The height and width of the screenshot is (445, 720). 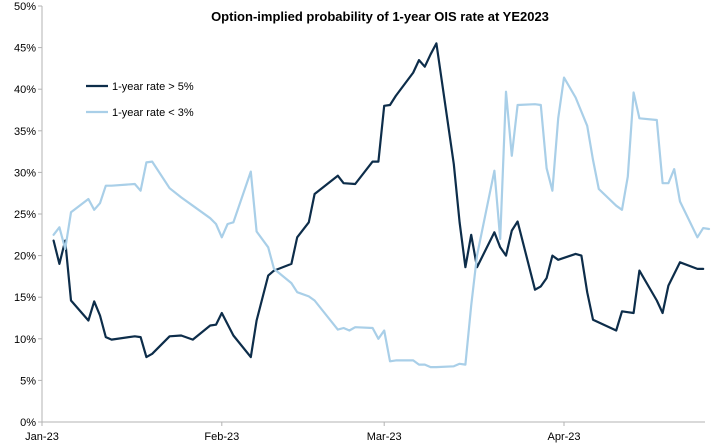 What do you see at coordinates (25, 298) in the screenshot?
I see `y-tick-label: 15%` at bounding box center [25, 298].